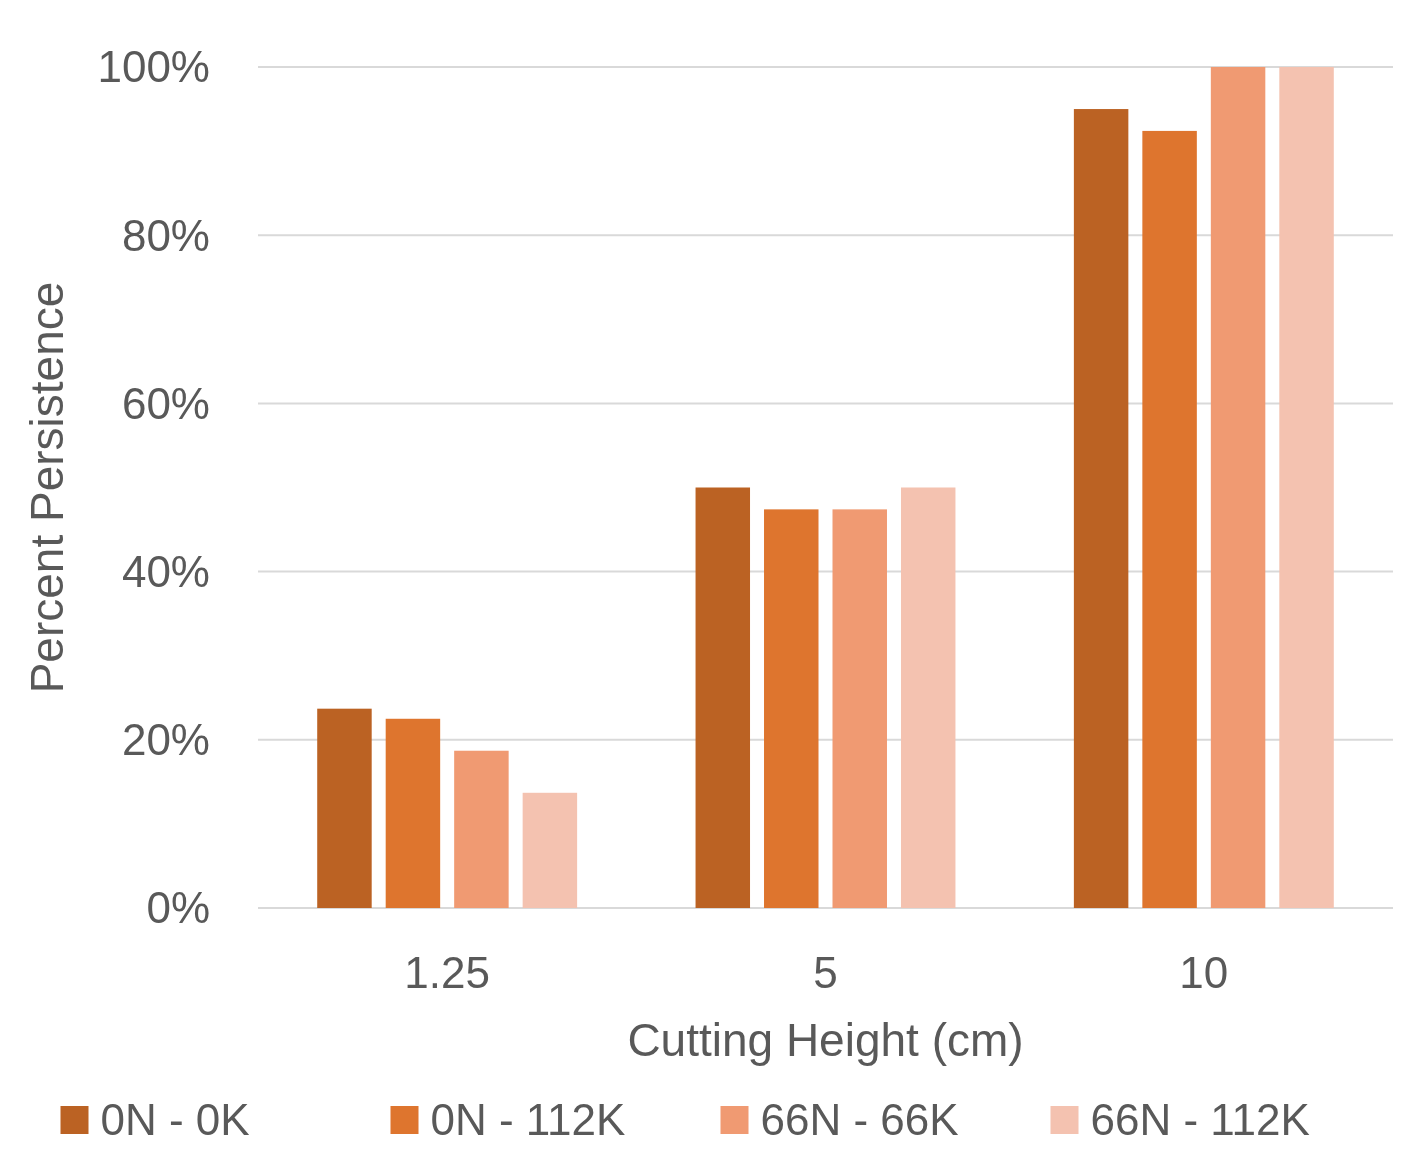 The image size is (1401, 1156). Describe the element at coordinates (1204, 972) in the screenshot. I see `x-tick-label: 10` at that location.